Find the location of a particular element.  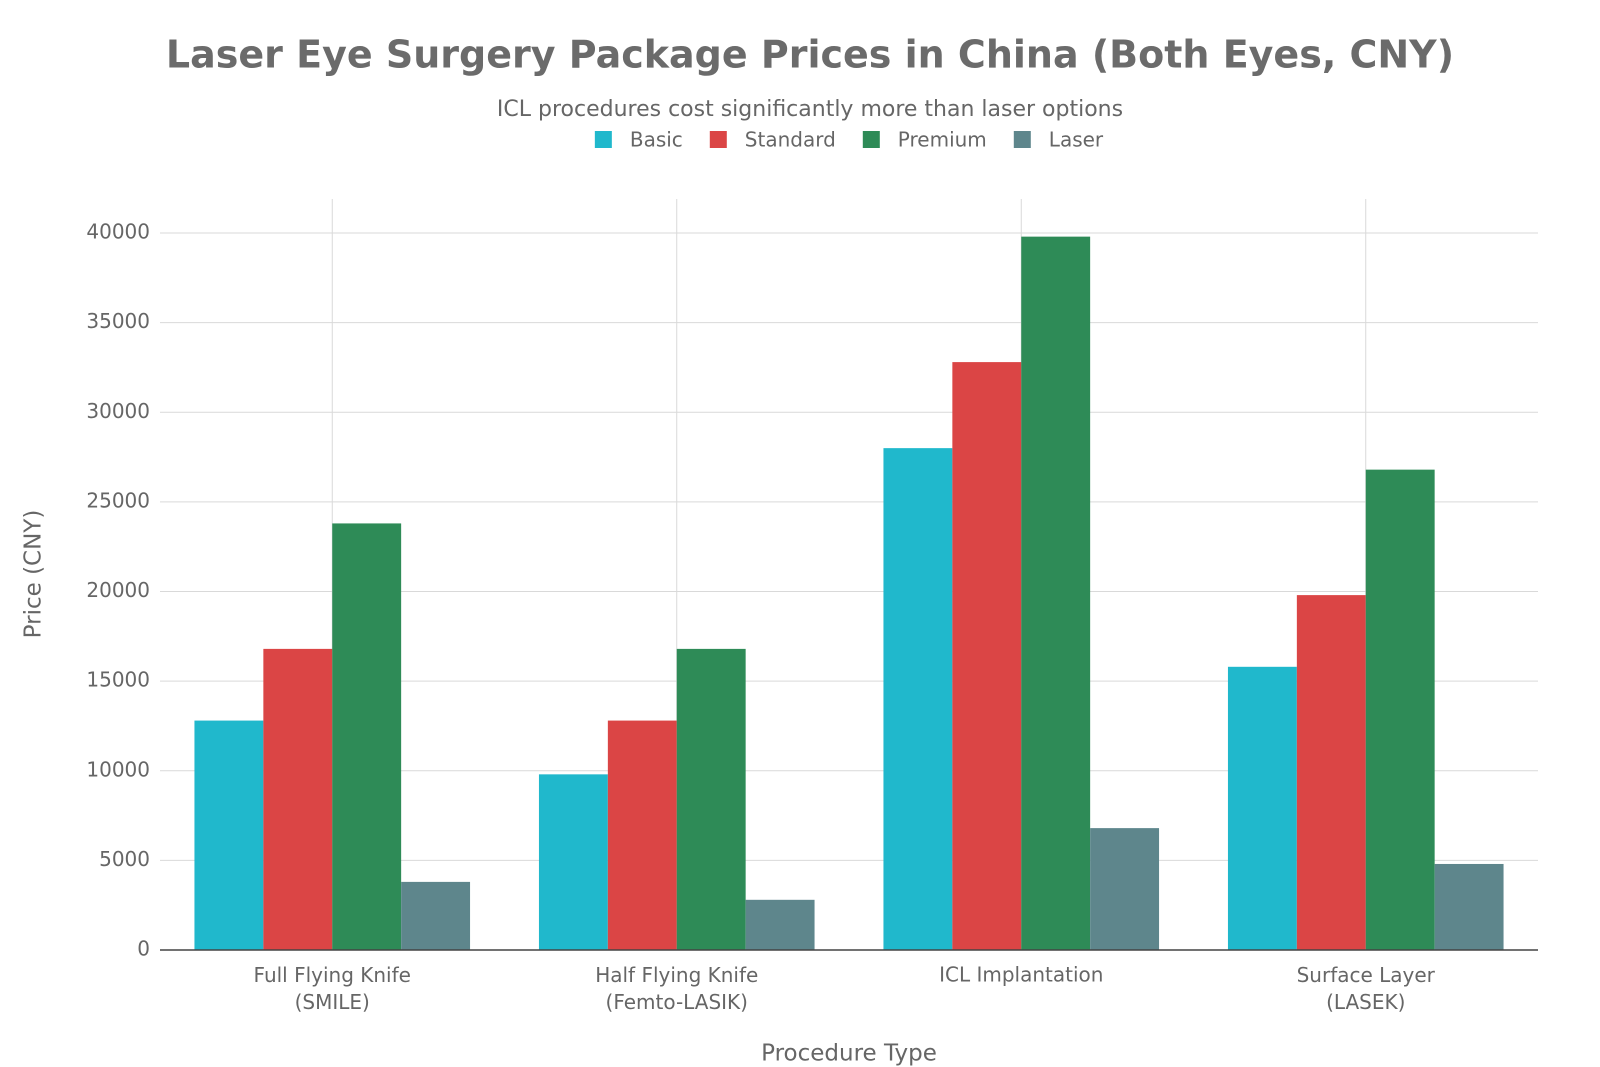

y-tick-label: 40000 is located at coordinates (118, 232).